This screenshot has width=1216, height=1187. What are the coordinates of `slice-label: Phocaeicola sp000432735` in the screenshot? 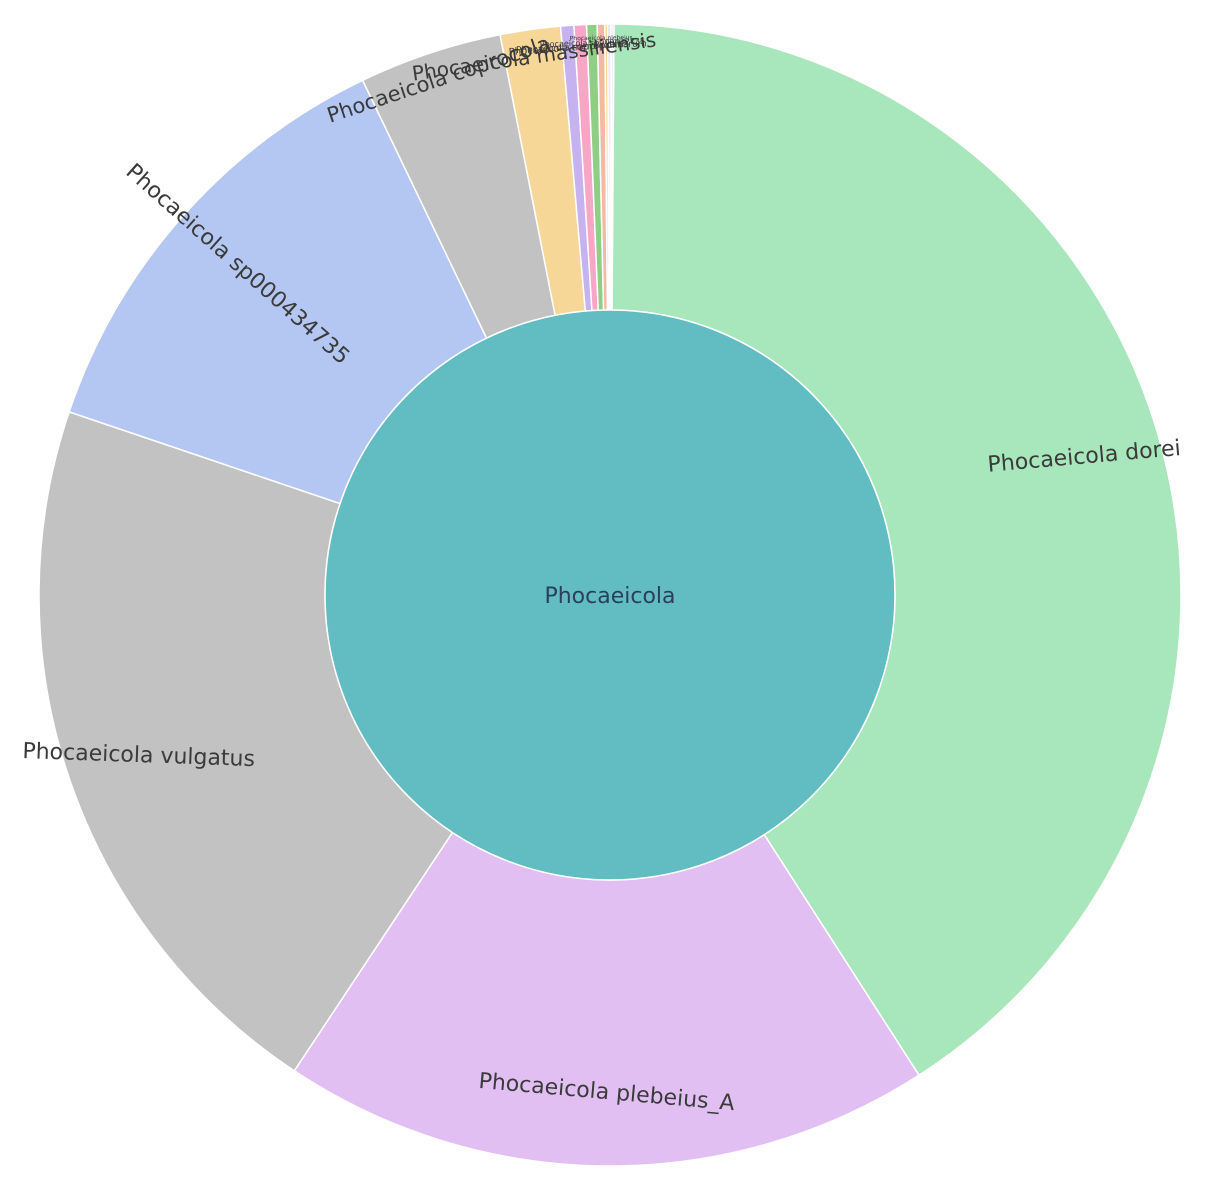 It's located at (592, 43).